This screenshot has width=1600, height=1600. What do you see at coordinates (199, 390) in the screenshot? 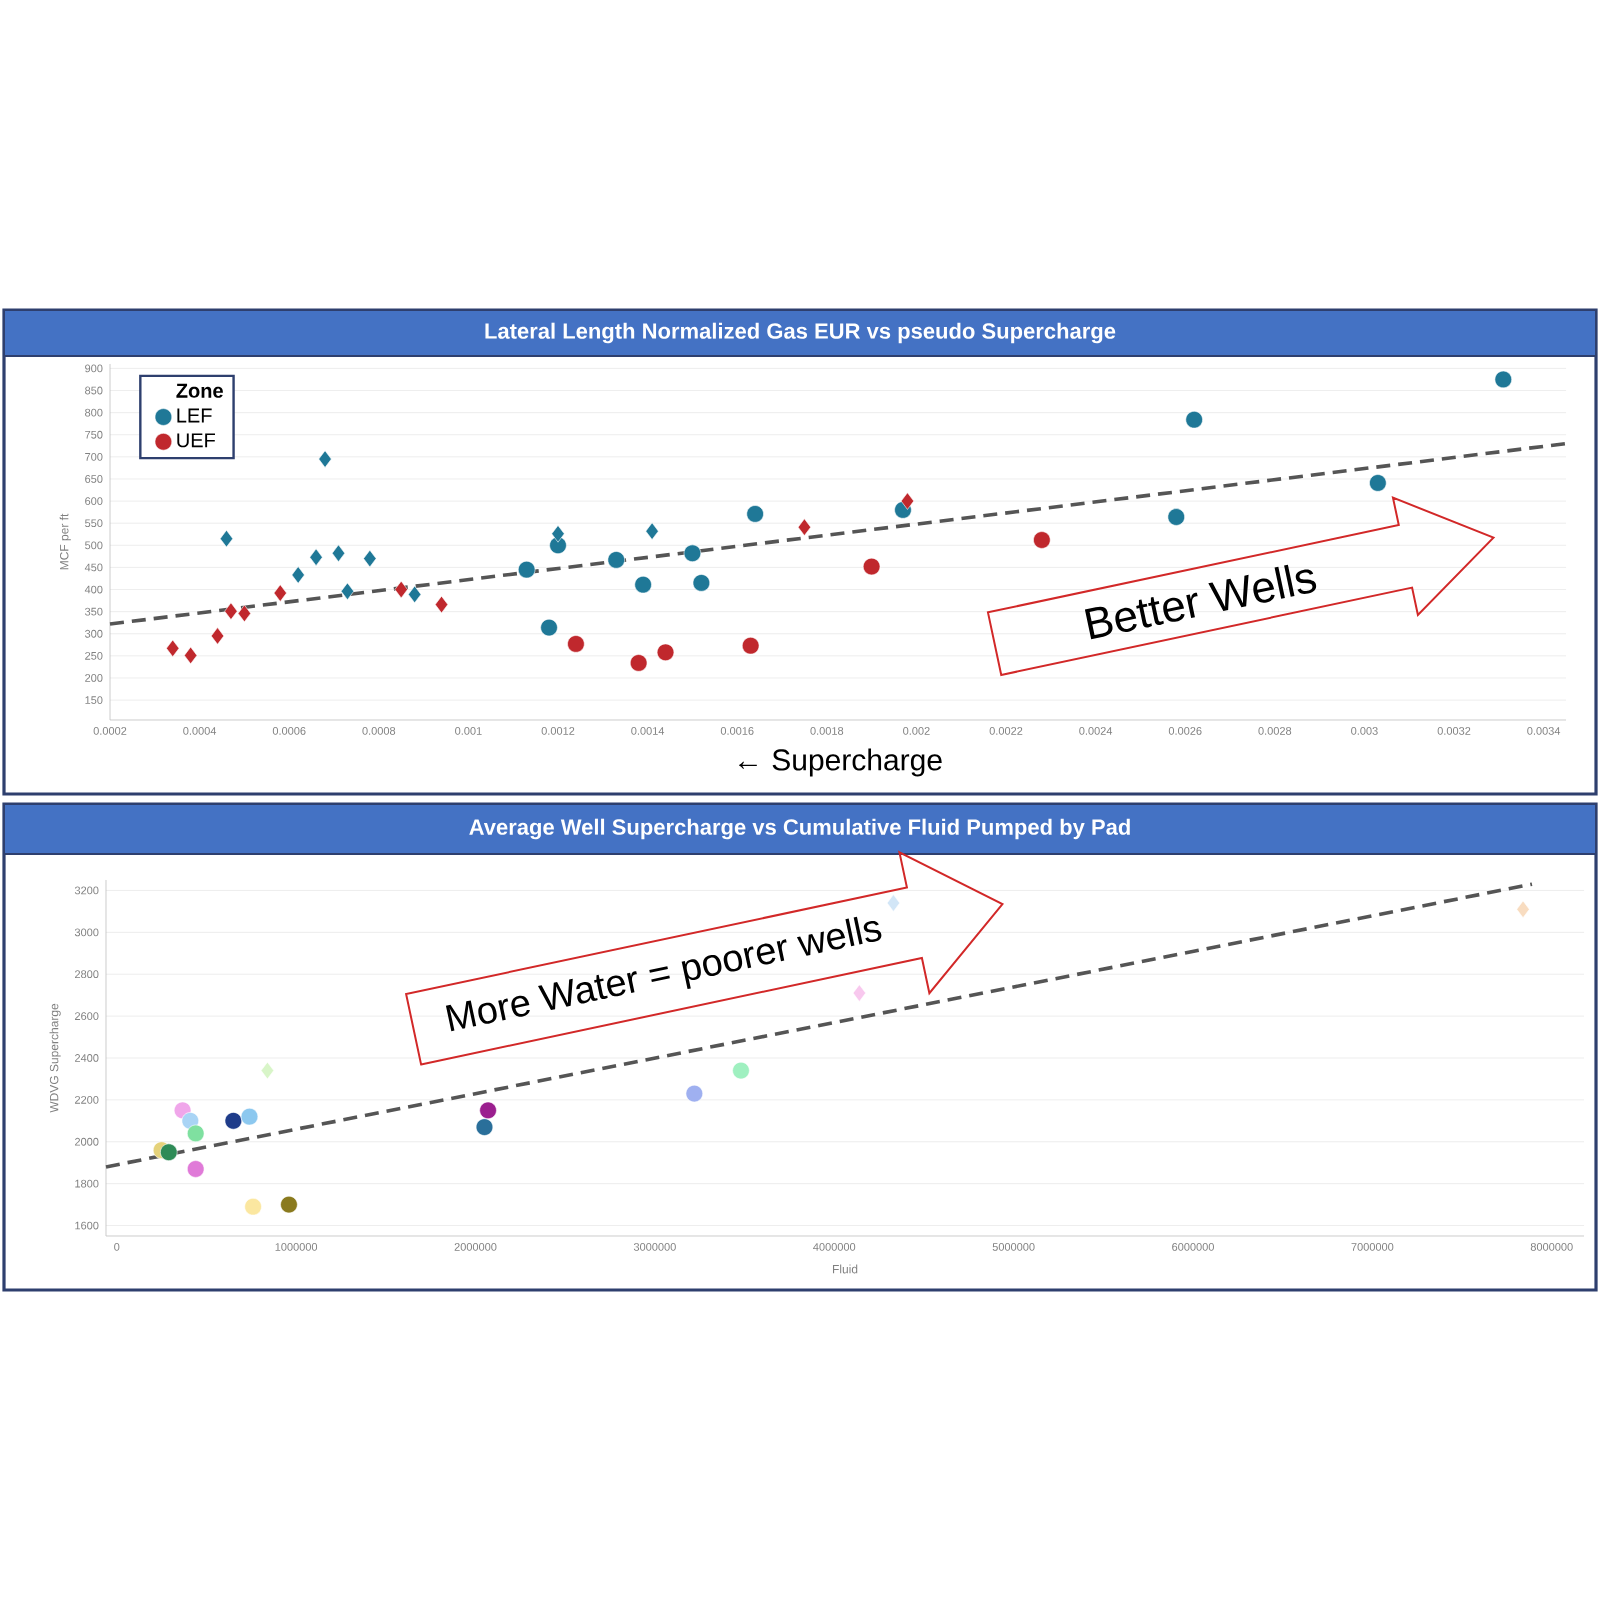
I see `legend-title: Zone` at bounding box center [199, 390].